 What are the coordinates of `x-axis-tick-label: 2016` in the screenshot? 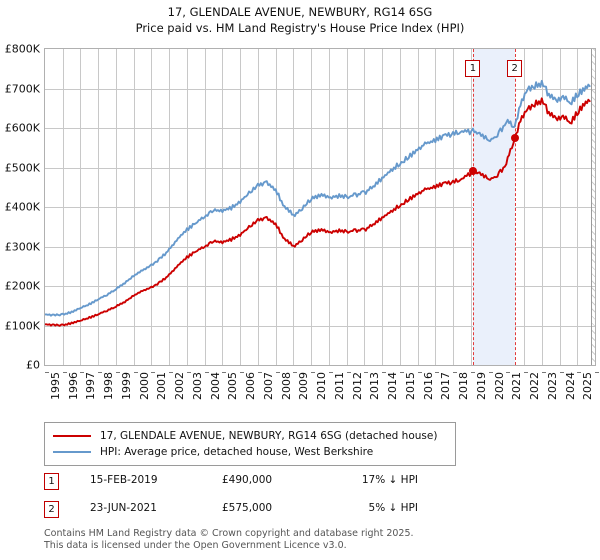 It's located at (428, 386).